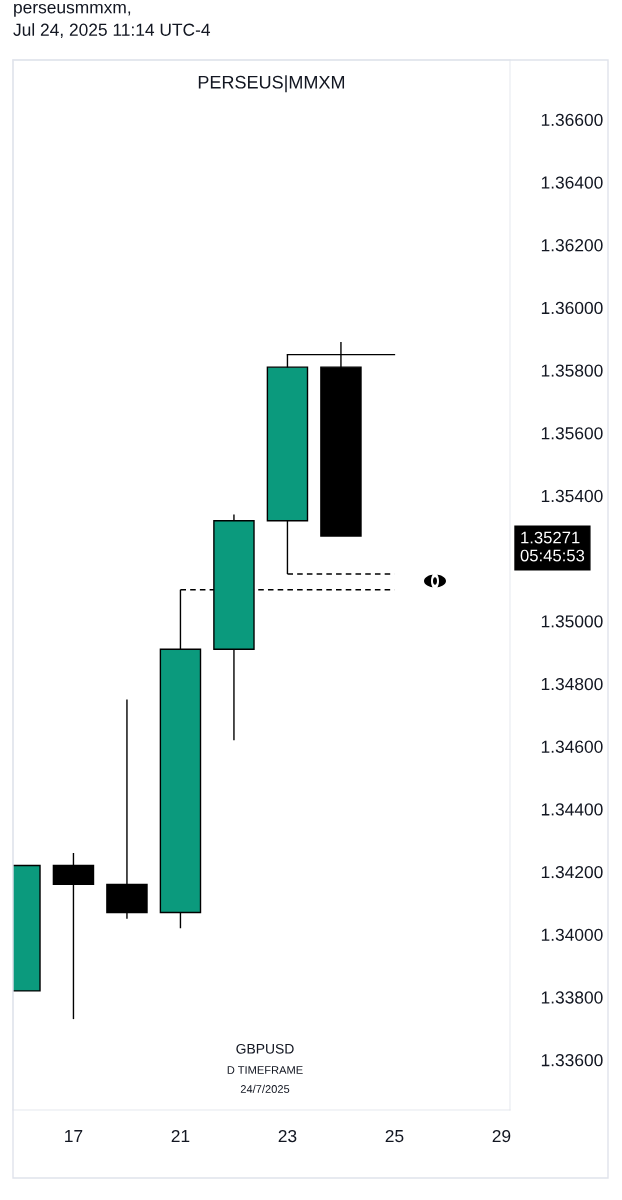 The height and width of the screenshot is (1200, 622). Describe the element at coordinates (572, 245) in the screenshot. I see `y-tick-label: 1.36200` at that location.